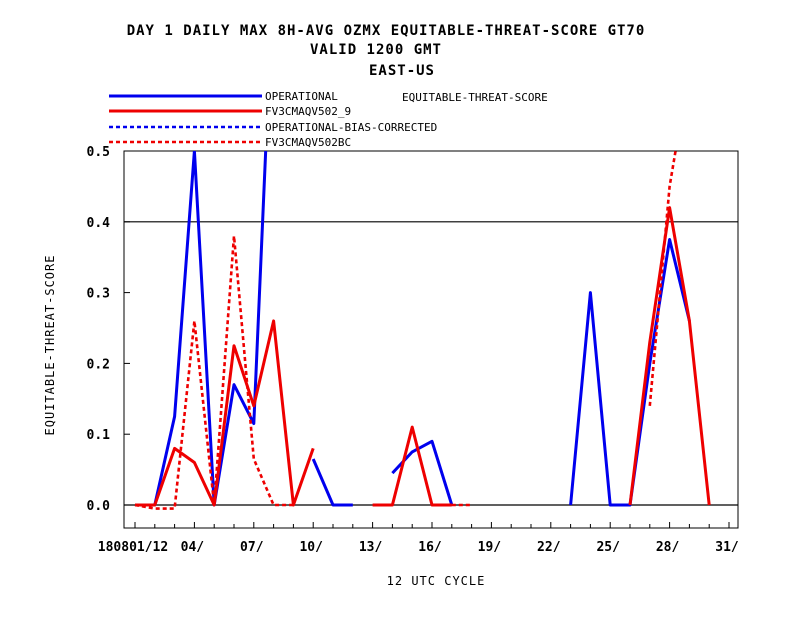 The height and width of the screenshot is (617, 792). What do you see at coordinates (301, 96) in the screenshot?
I see `legend-label-0: OPERATIONAL` at bounding box center [301, 96].